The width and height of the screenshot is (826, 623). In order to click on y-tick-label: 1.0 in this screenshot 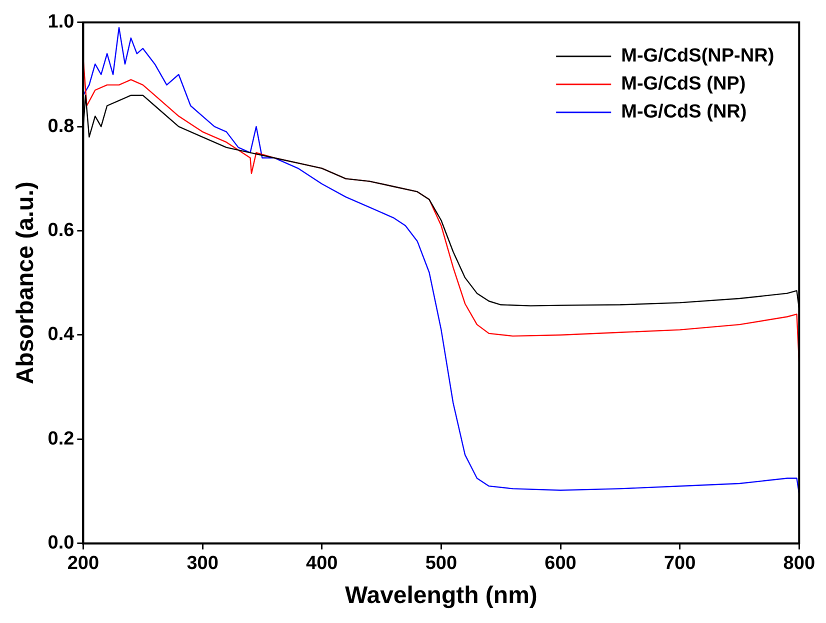, I will do `click(61, 22)`.